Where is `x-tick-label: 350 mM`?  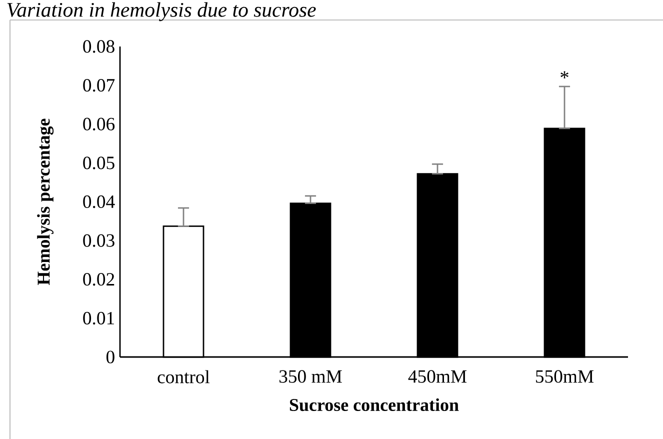
x-tick-label: 350 mM is located at coordinates (310, 376).